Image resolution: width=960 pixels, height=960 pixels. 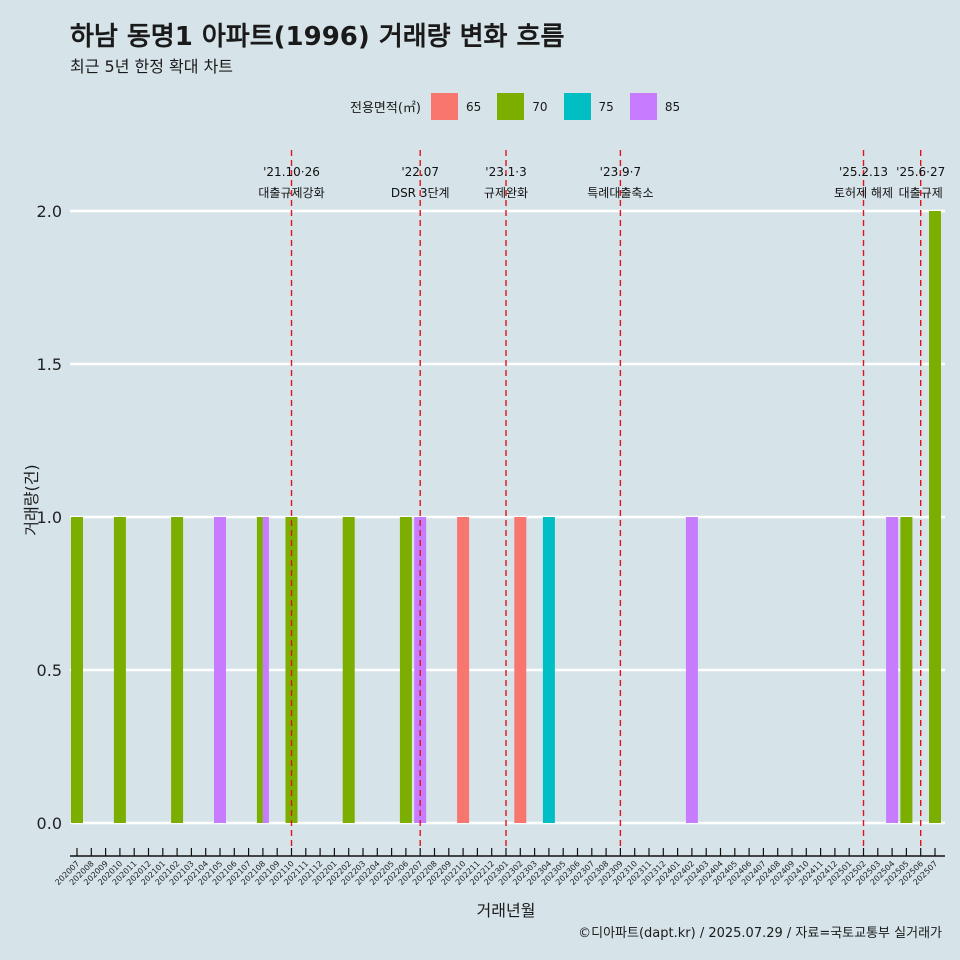 What do you see at coordinates (506, 193) in the screenshot?
I see `annotation-text: 규제완화` at bounding box center [506, 193].